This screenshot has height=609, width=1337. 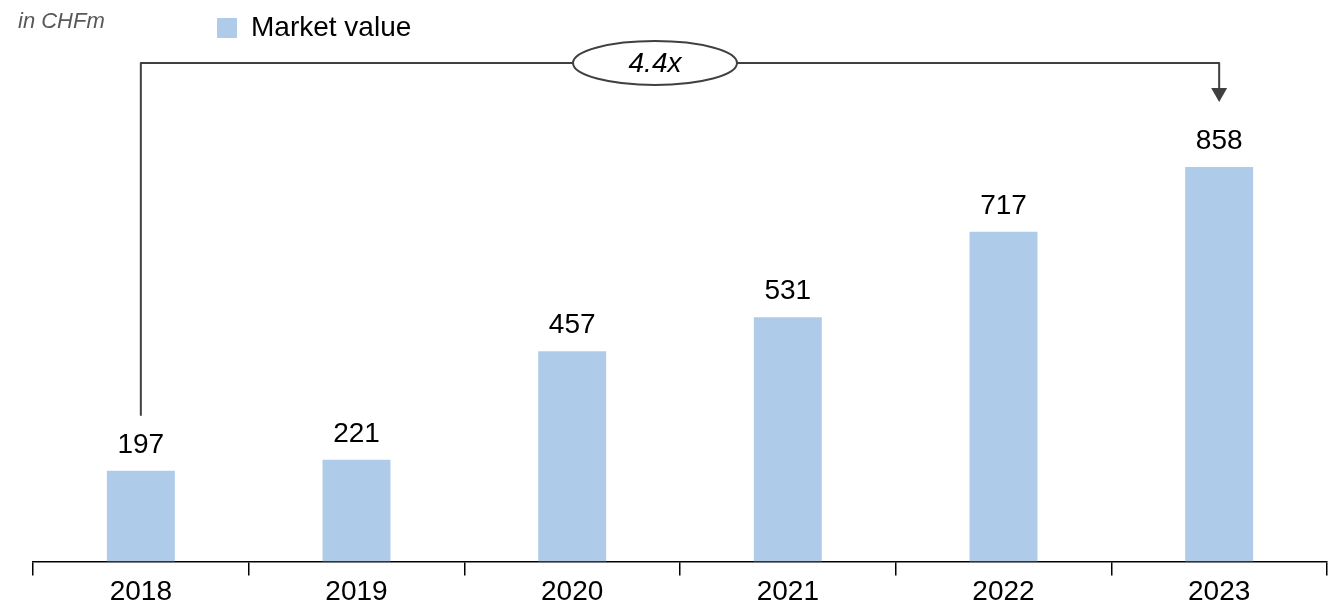 I want to click on x-tick-label: 2022, so click(x=1003, y=590).